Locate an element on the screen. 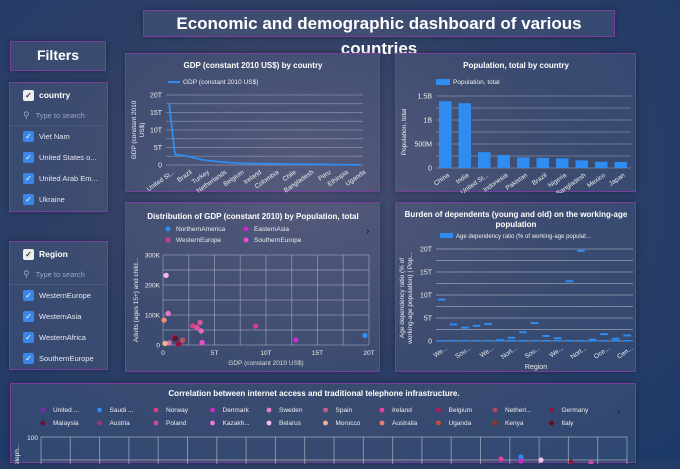  filter-item: ✓ WesternEurope is located at coordinates (58, 295).